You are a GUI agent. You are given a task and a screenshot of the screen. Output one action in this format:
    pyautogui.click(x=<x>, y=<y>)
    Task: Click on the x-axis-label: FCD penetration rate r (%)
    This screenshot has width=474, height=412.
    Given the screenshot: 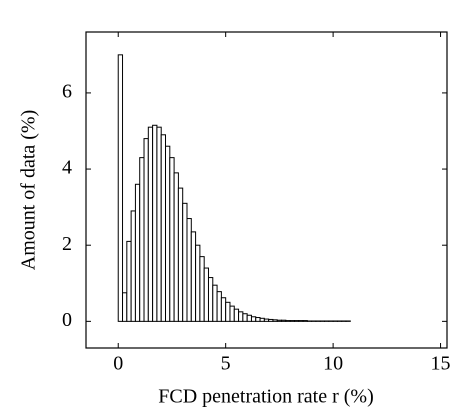 What is the action you would take?
    pyautogui.click(x=265, y=397)
    